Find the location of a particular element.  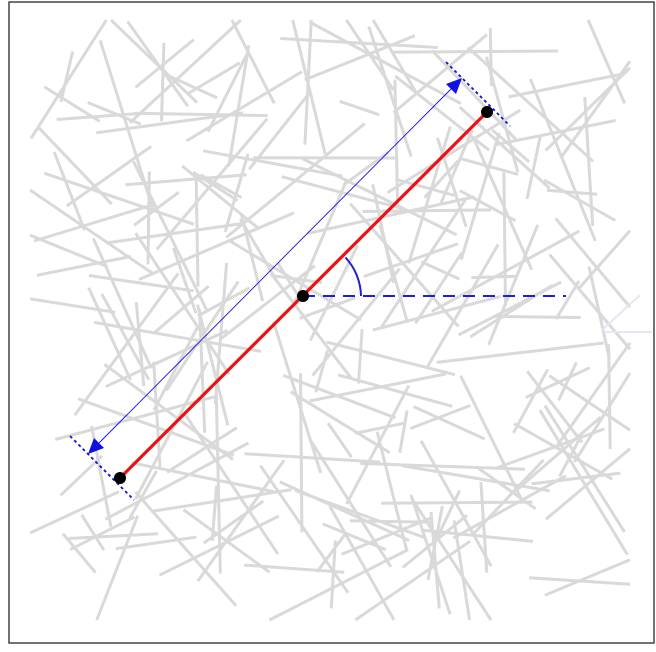

segment-endpoint-bottom is located at coordinates (120, 478).